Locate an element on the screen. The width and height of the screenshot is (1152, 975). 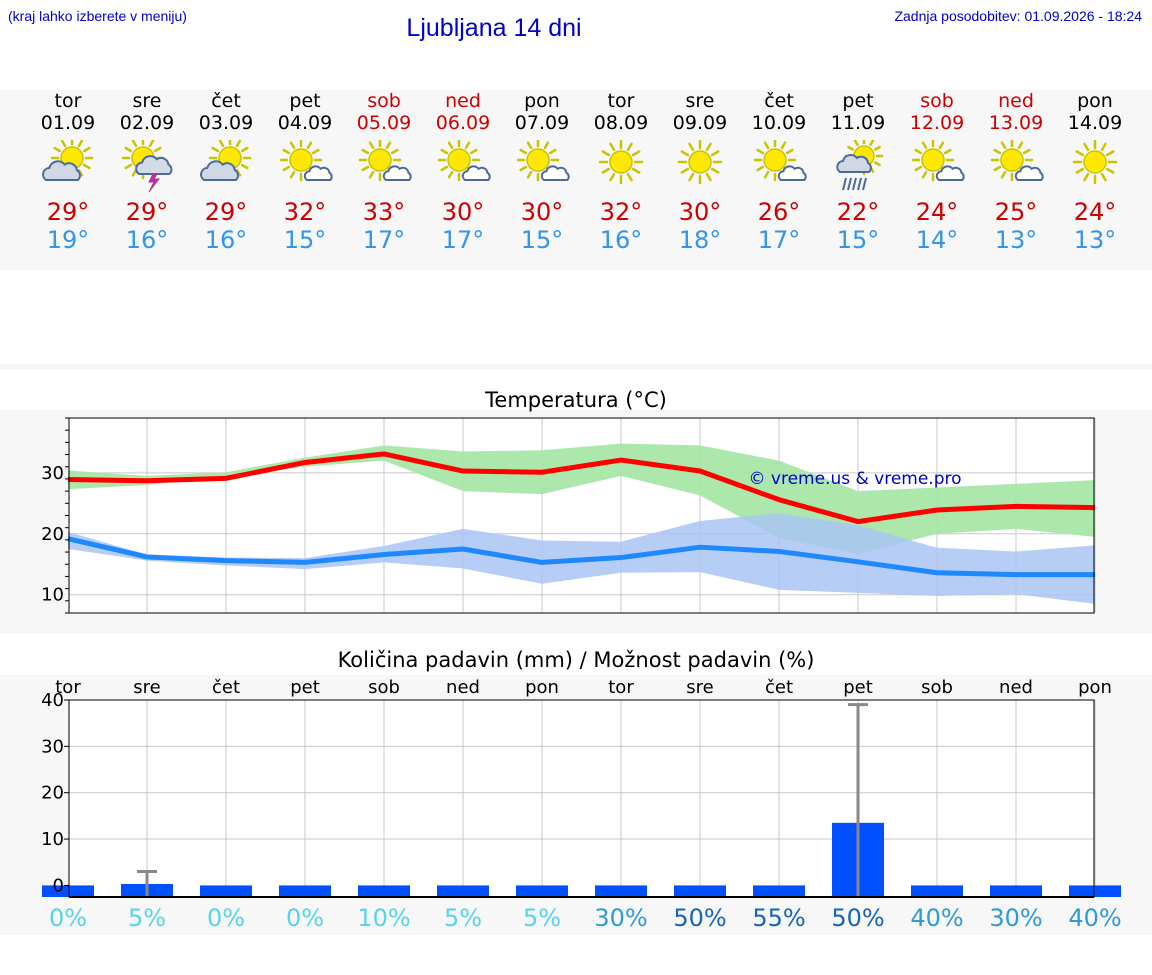
day-date: 07.09 is located at coordinates (542, 123).